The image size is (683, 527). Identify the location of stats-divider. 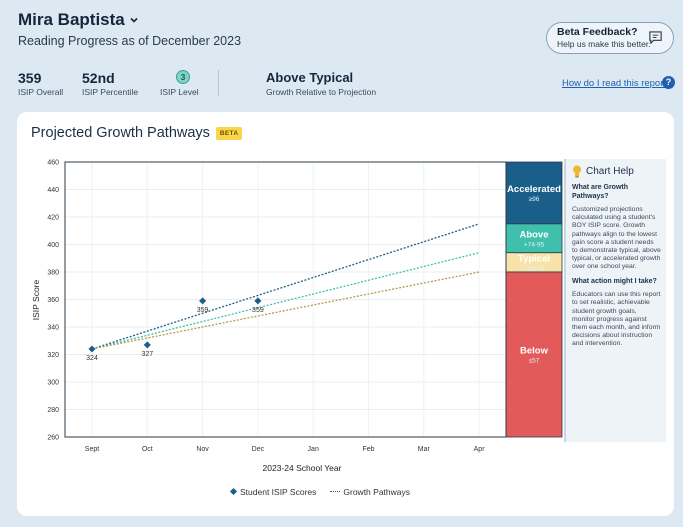
(218, 83).